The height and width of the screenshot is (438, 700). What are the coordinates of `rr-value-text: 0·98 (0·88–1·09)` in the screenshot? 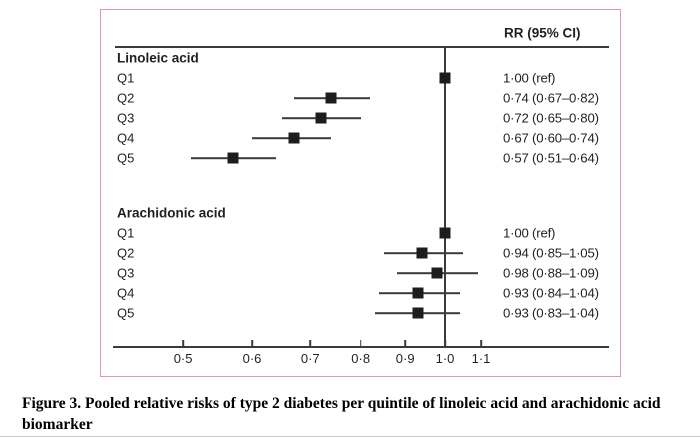 It's located at (551, 273).